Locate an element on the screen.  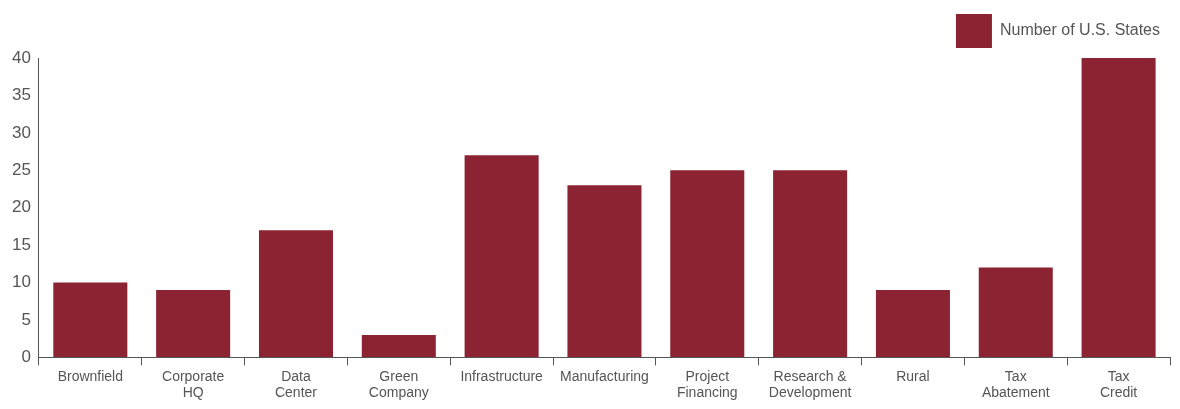
x-tick-label: Manufacturing is located at coordinates (604, 375).